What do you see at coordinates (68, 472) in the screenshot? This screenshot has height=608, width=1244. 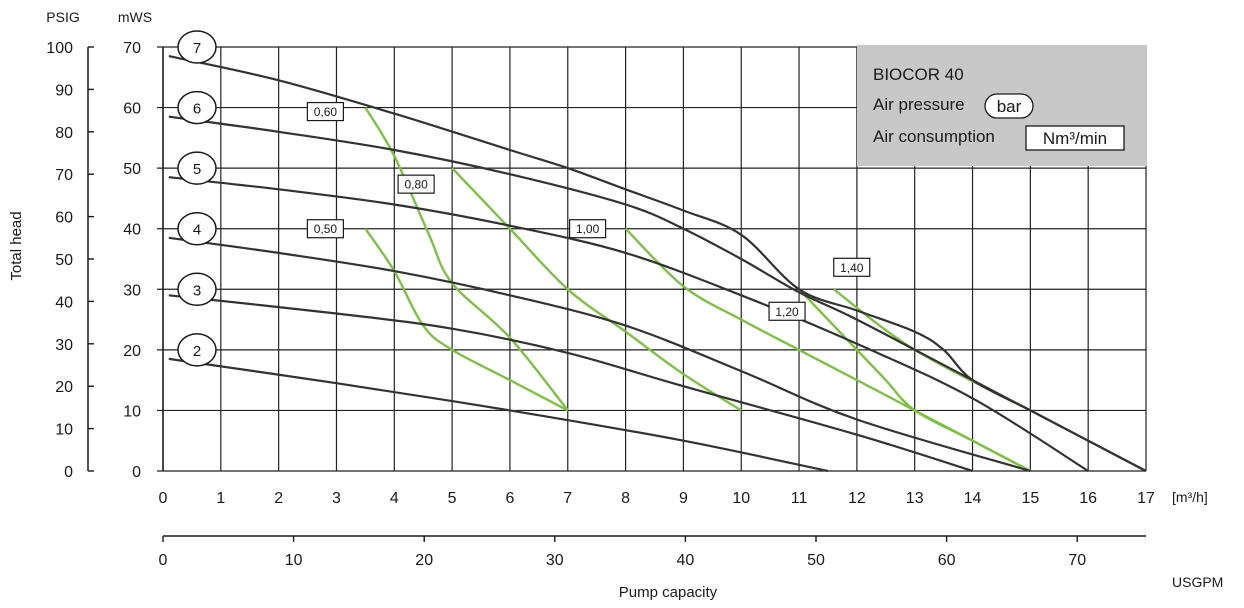 I see `psig-tick-label: 0` at bounding box center [68, 472].